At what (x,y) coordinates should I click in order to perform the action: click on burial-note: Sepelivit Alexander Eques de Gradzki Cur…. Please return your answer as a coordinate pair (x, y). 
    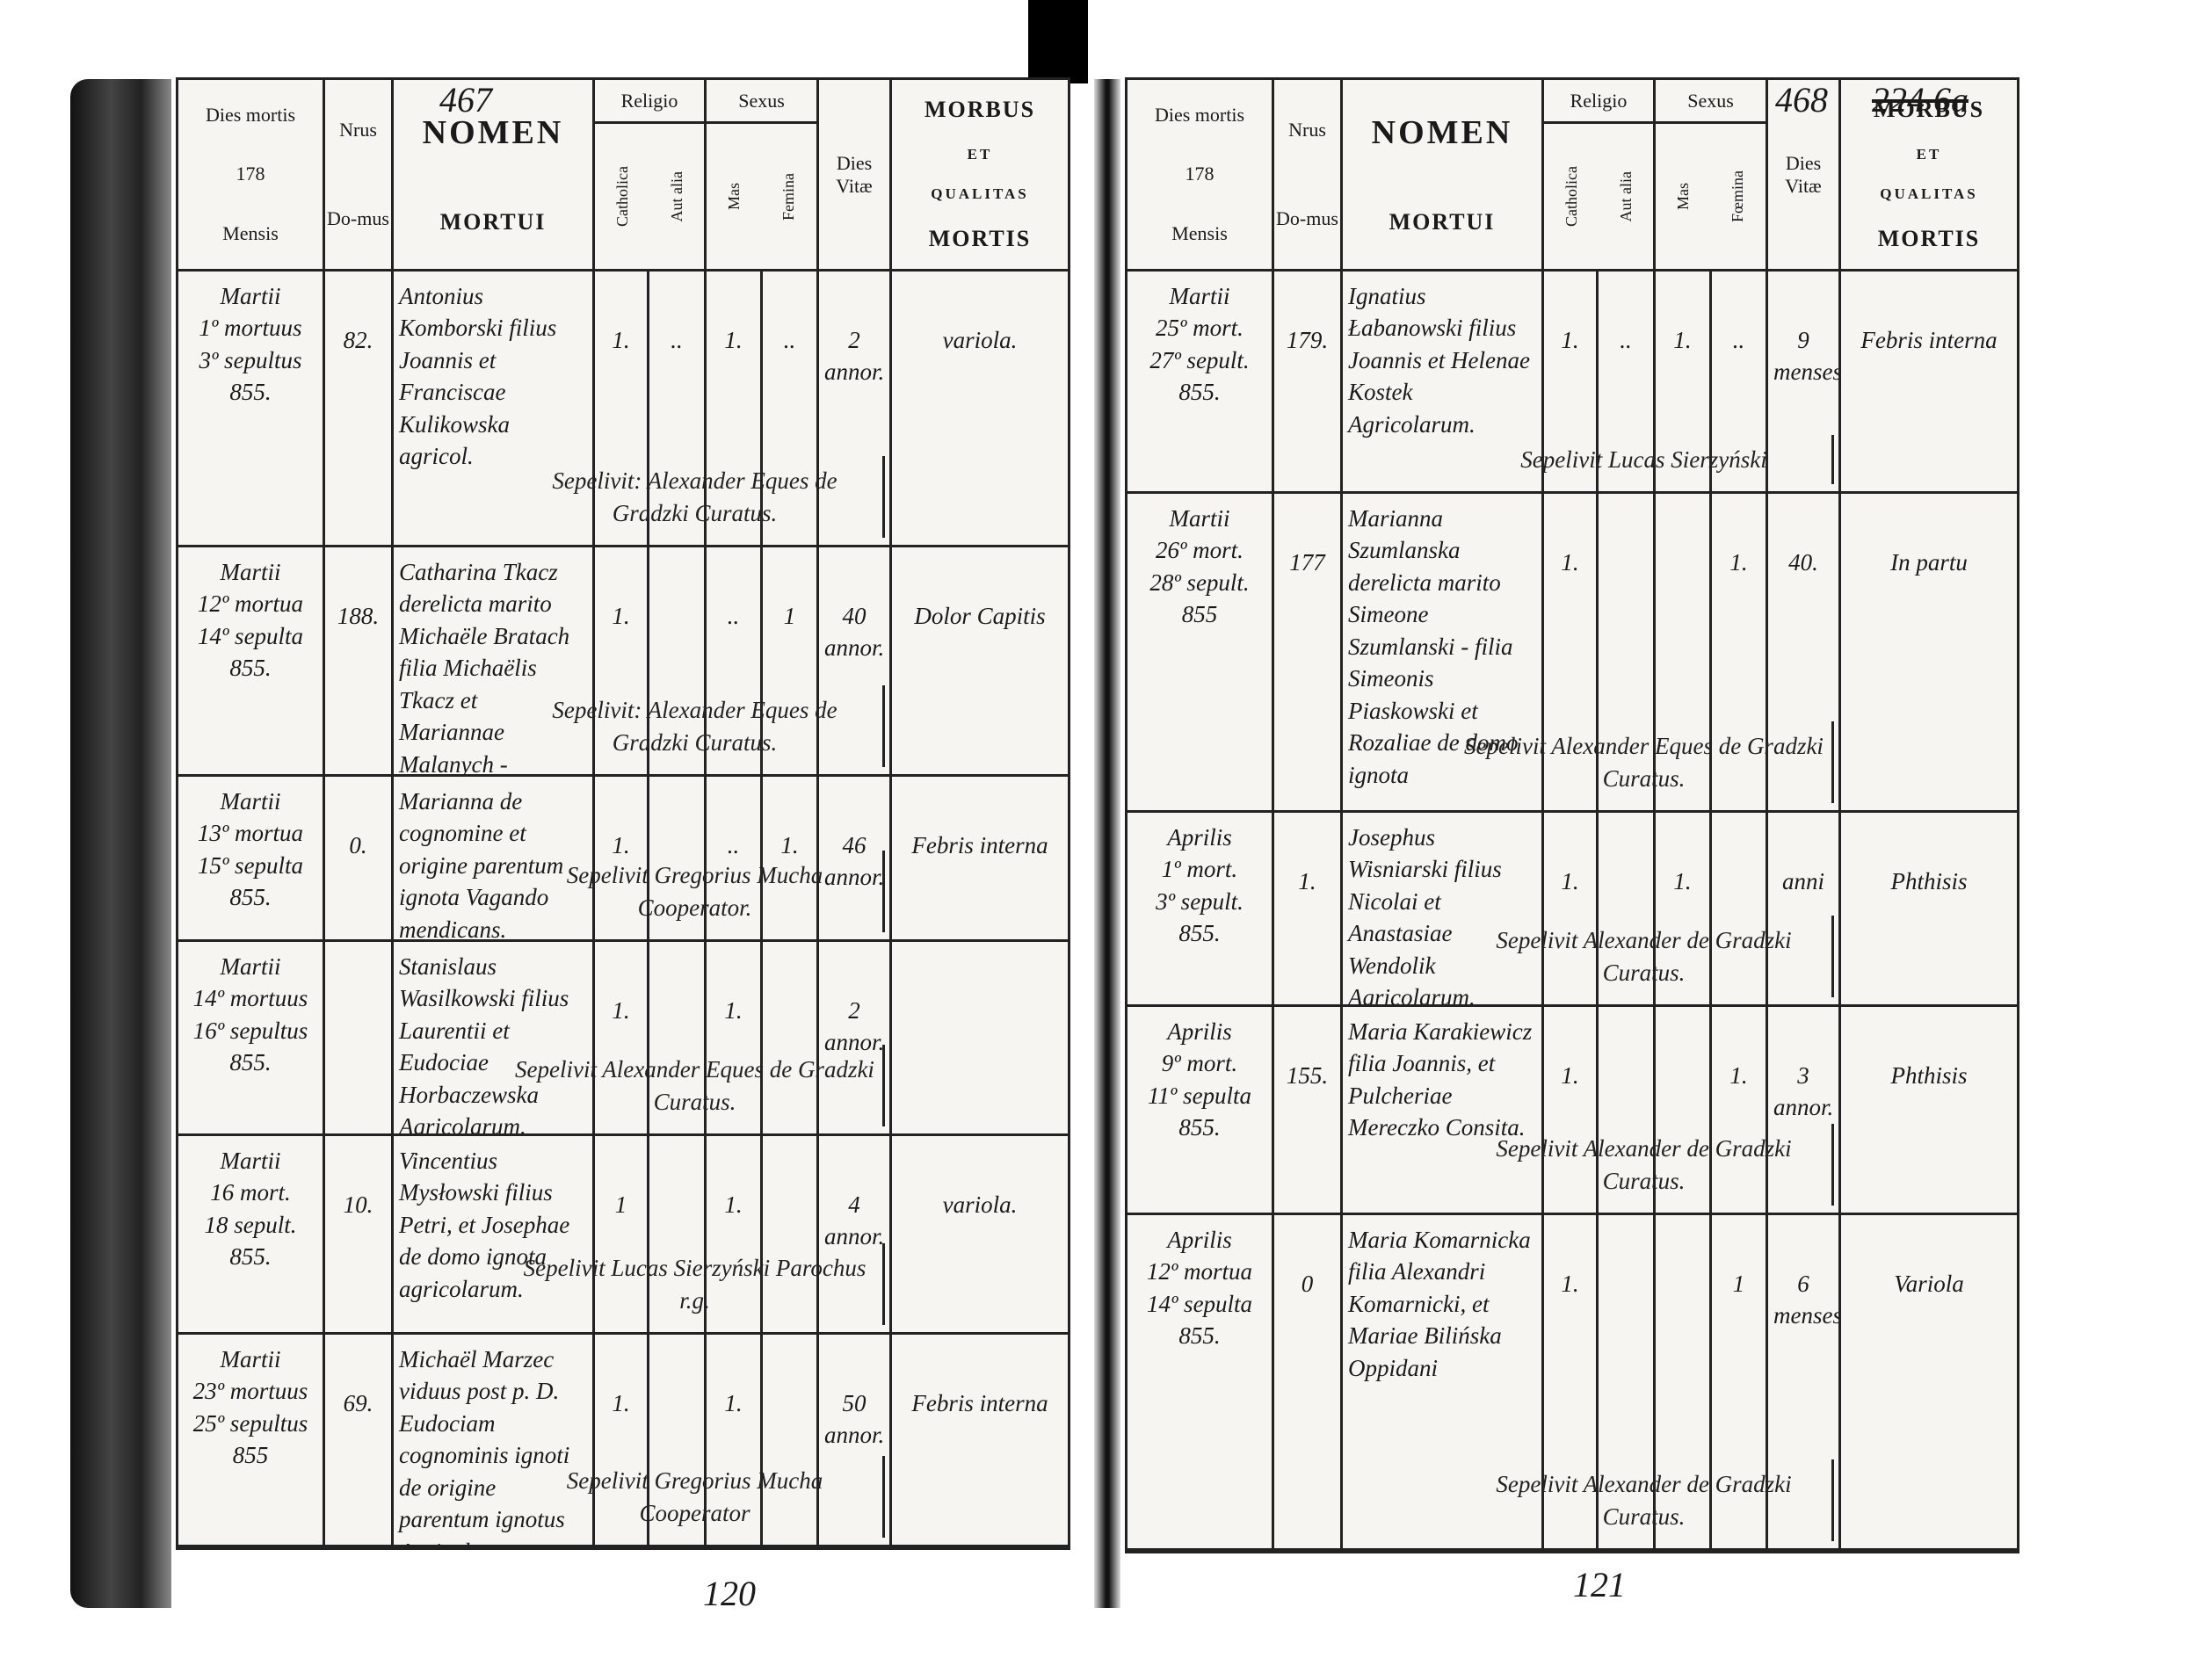
    Looking at the image, I should click on (696, 1085).